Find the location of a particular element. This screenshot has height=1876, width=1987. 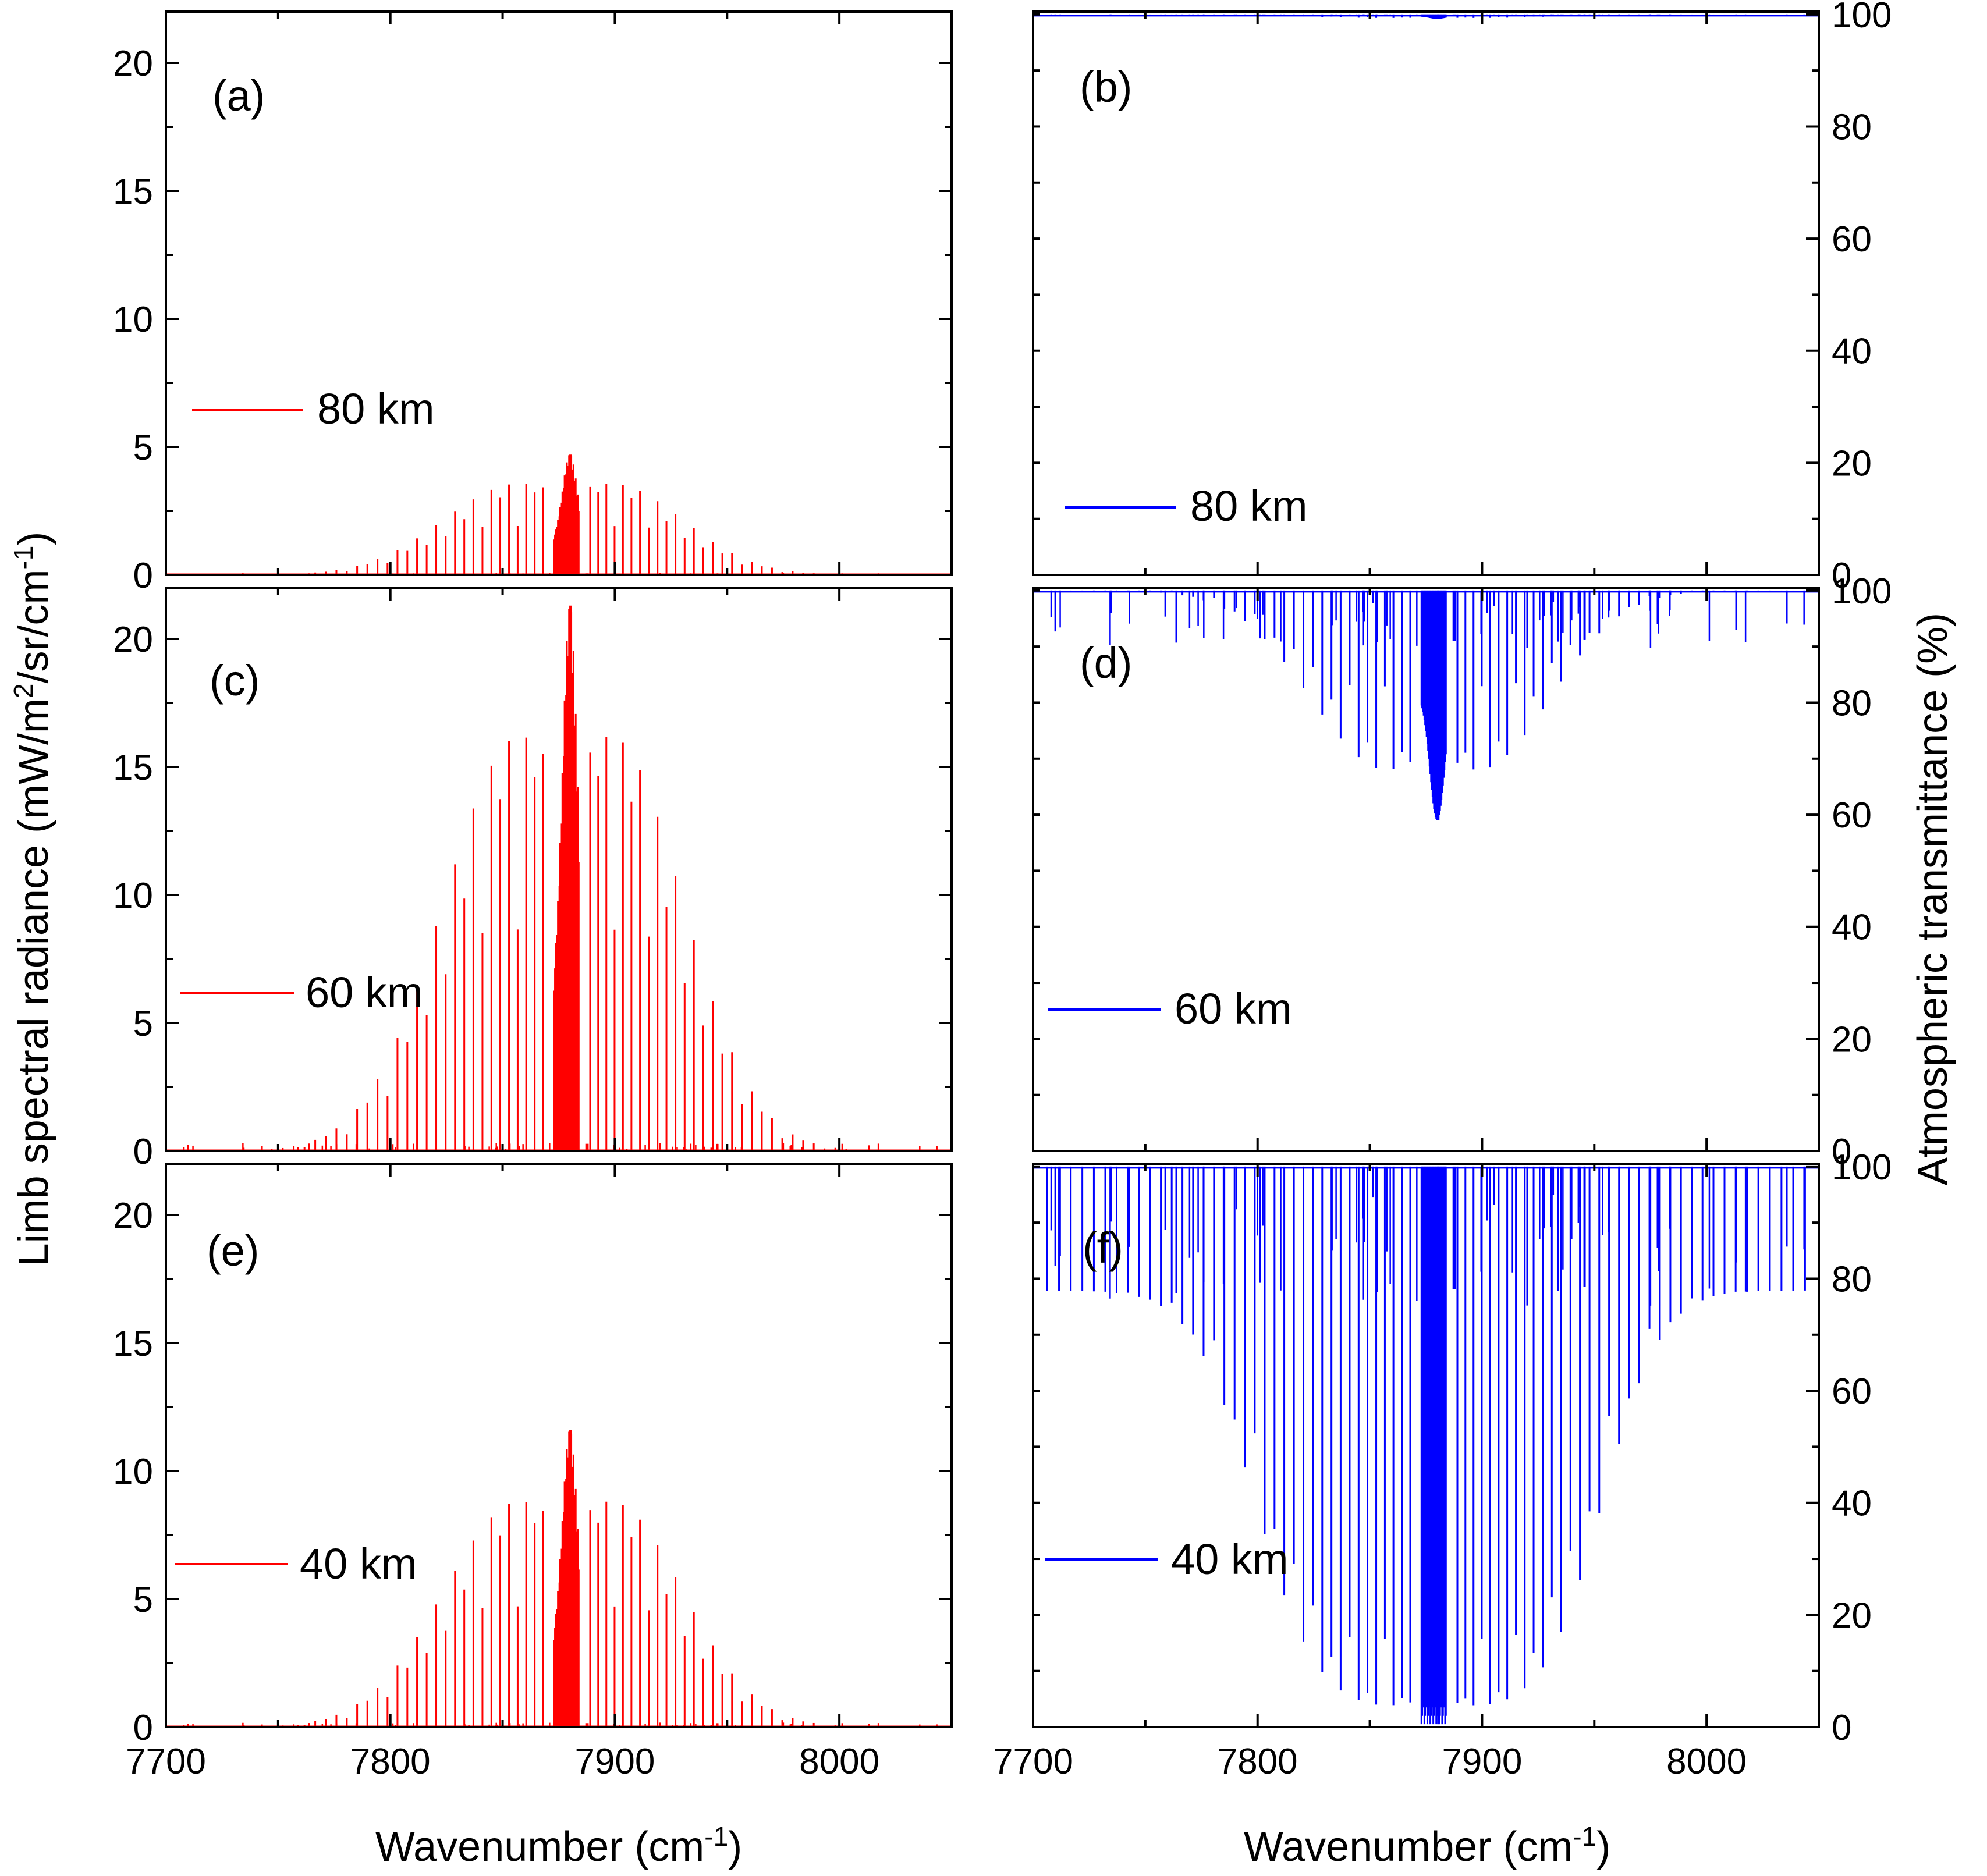

panel-tag: (c) is located at coordinates (235, 681).